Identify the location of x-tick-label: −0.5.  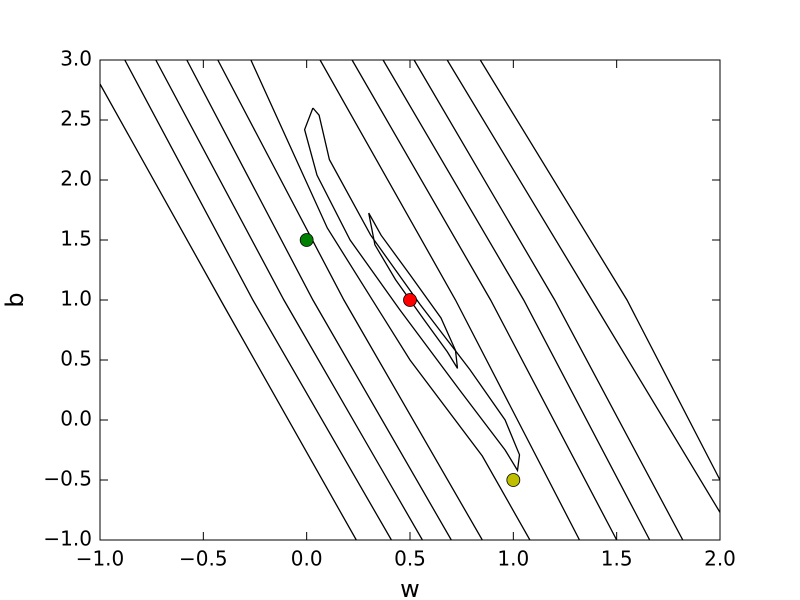
(203, 559).